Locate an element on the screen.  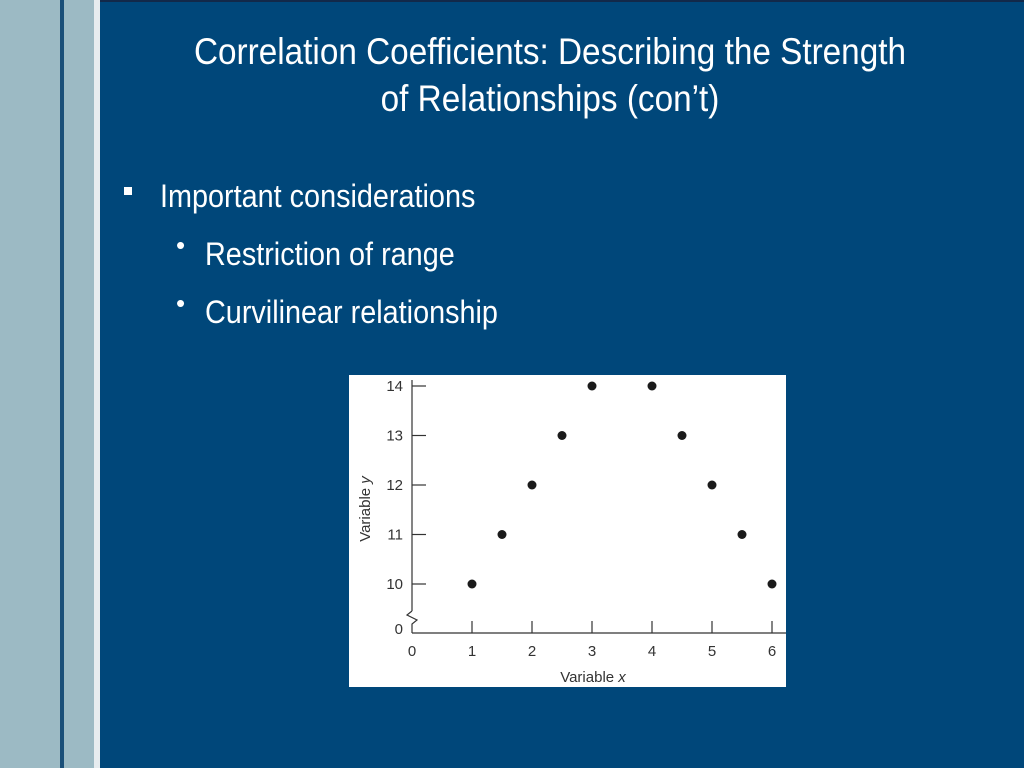
y-tick-label: 14 is located at coordinates (394, 386).